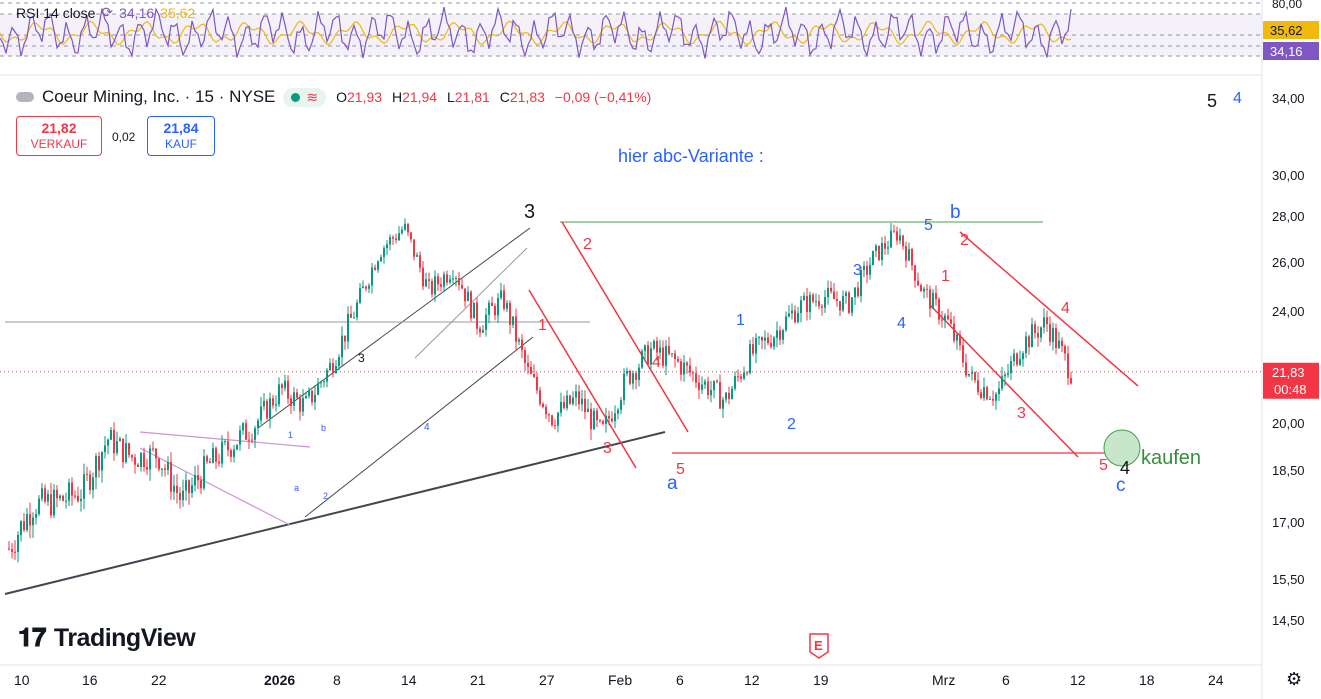  Describe the element at coordinates (325, 496) in the screenshot. I see `wave-annotation: 2` at that location.